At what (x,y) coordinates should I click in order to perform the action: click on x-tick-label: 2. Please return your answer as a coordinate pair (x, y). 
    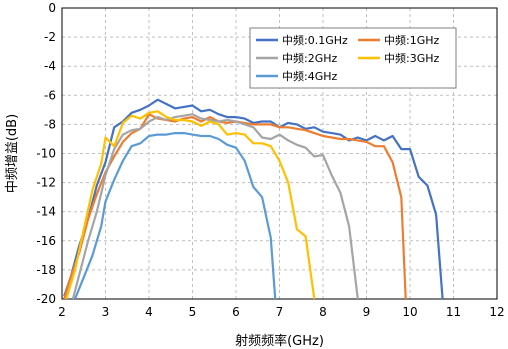
    Looking at the image, I should click on (62, 312).